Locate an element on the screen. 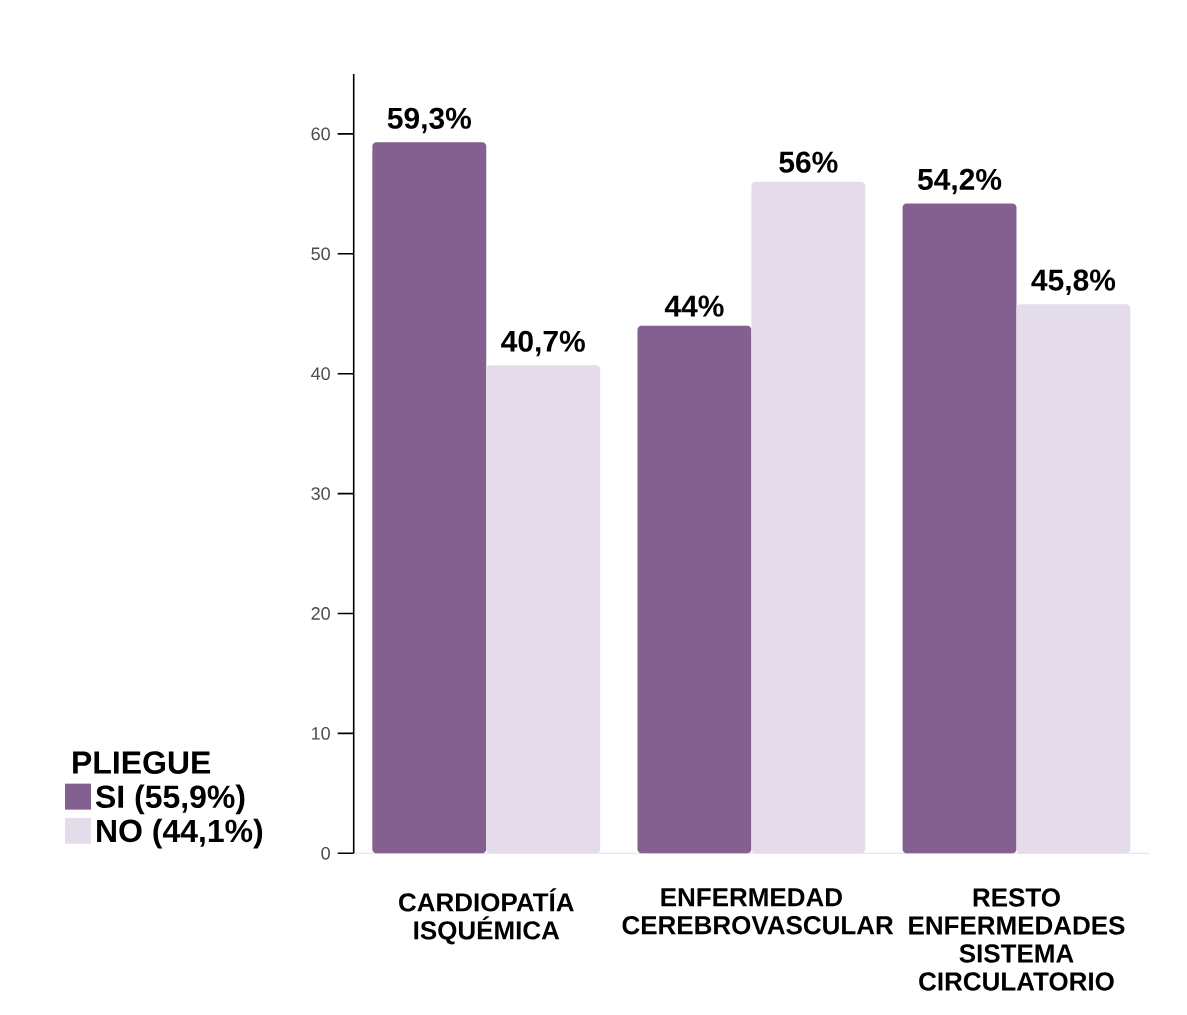 The width and height of the screenshot is (1187, 1015). y-tick-label: 20 is located at coordinates (320, 613).